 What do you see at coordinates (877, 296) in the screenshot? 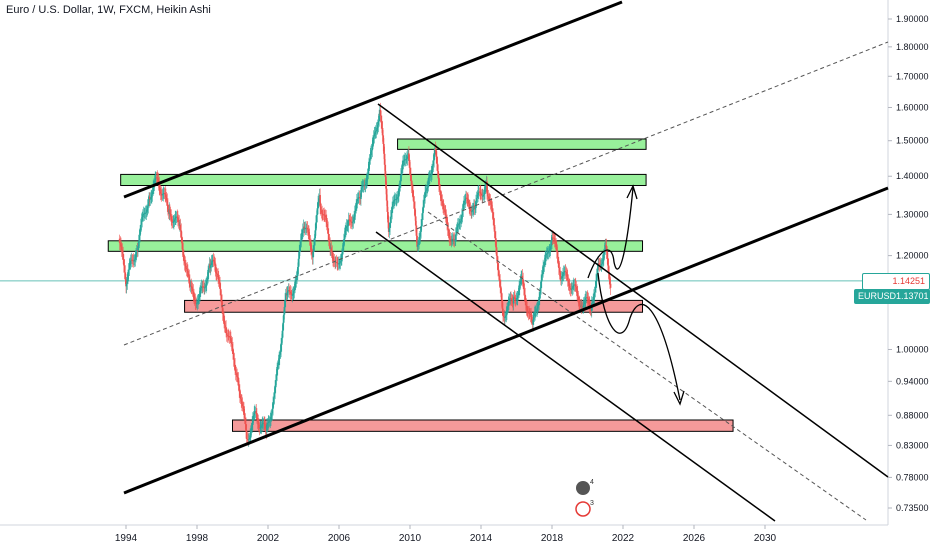
I see `symbol-name: EURUSD` at bounding box center [877, 296].